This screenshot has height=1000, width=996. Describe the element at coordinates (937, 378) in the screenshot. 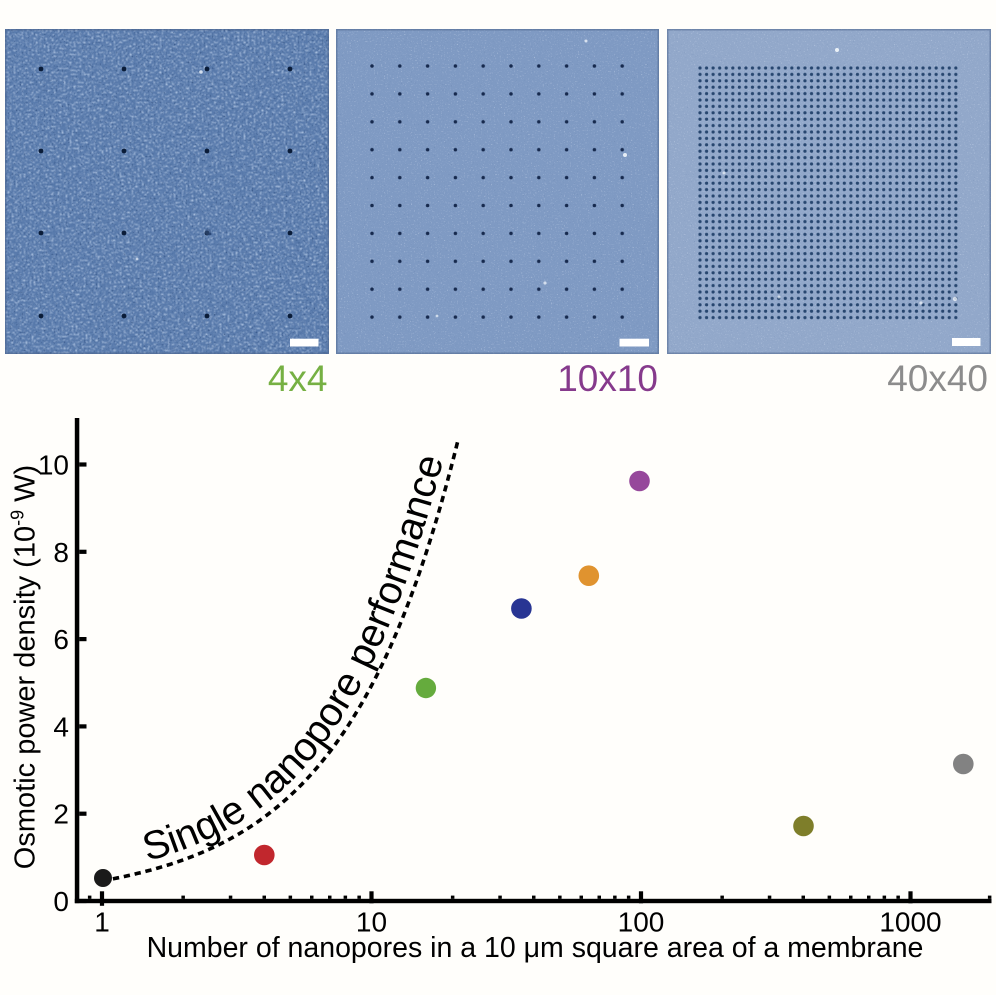

I see `svg-text: 40x40` at that location.